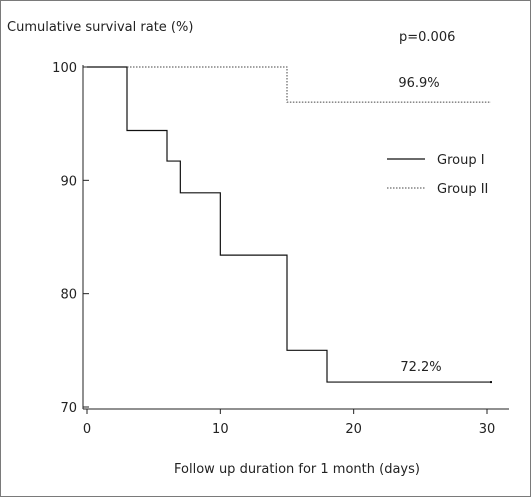 The image size is (531, 500). Describe the element at coordinates (437, 175) in the screenshot. I see `legend: Group I Group II` at that location.